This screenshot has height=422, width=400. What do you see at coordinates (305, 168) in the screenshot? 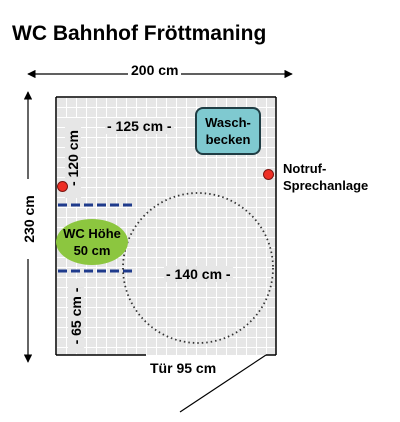
I see `emergency-label-line1: Notruf-` at bounding box center [305, 168].